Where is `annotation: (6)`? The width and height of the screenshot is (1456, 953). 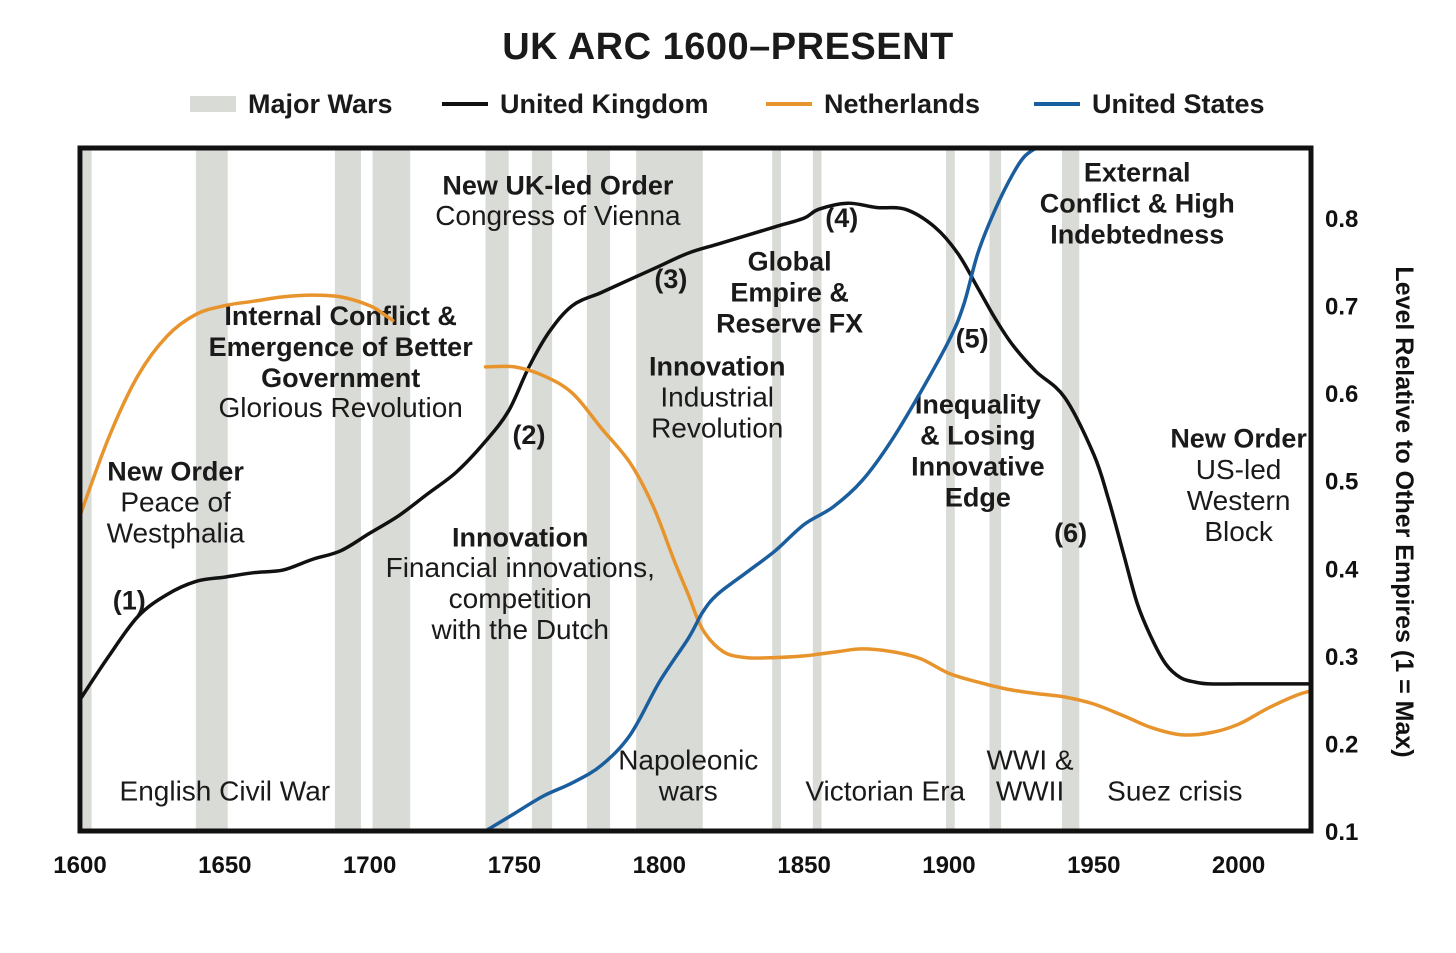 annotation: (6) is located at coordinates (1070, 533).